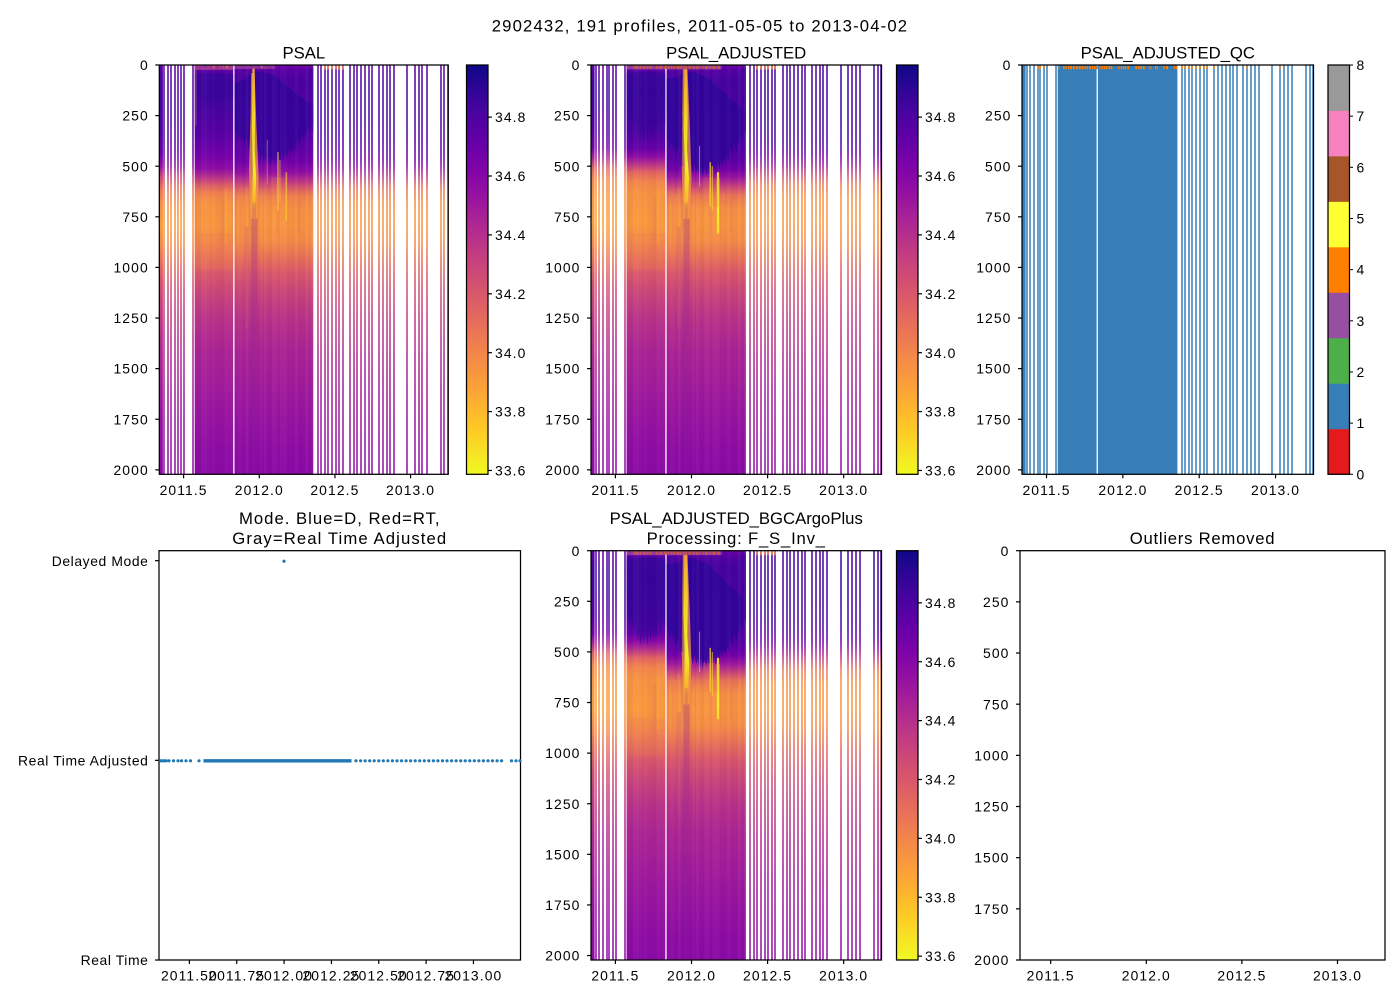 The width and height of the screenshot is (1400, 1000). What do you see at coordinates (736, 518) in the screenshot?
I see `svg-text: PSAL_ADJUSTED_BGCArgoPlus` at bounding box center [736, 518].